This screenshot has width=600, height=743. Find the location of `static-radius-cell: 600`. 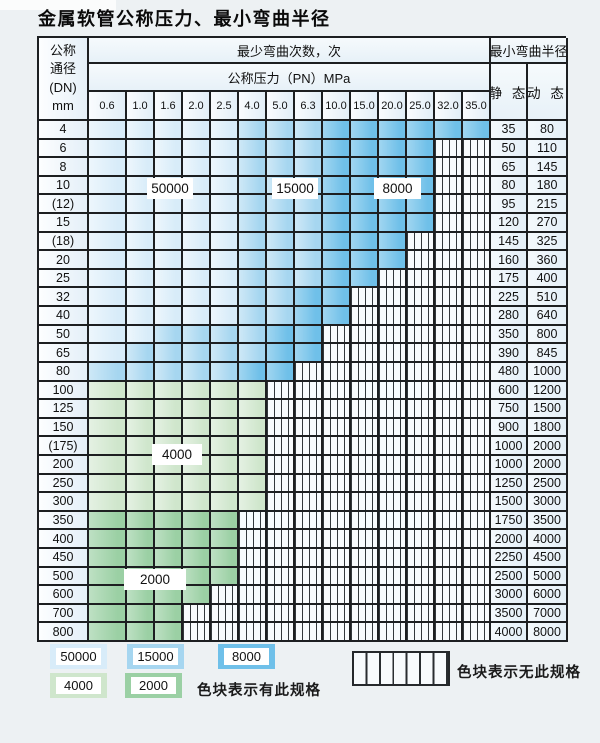

static-radius-cell: 600 is located at coordinates (509, 391).